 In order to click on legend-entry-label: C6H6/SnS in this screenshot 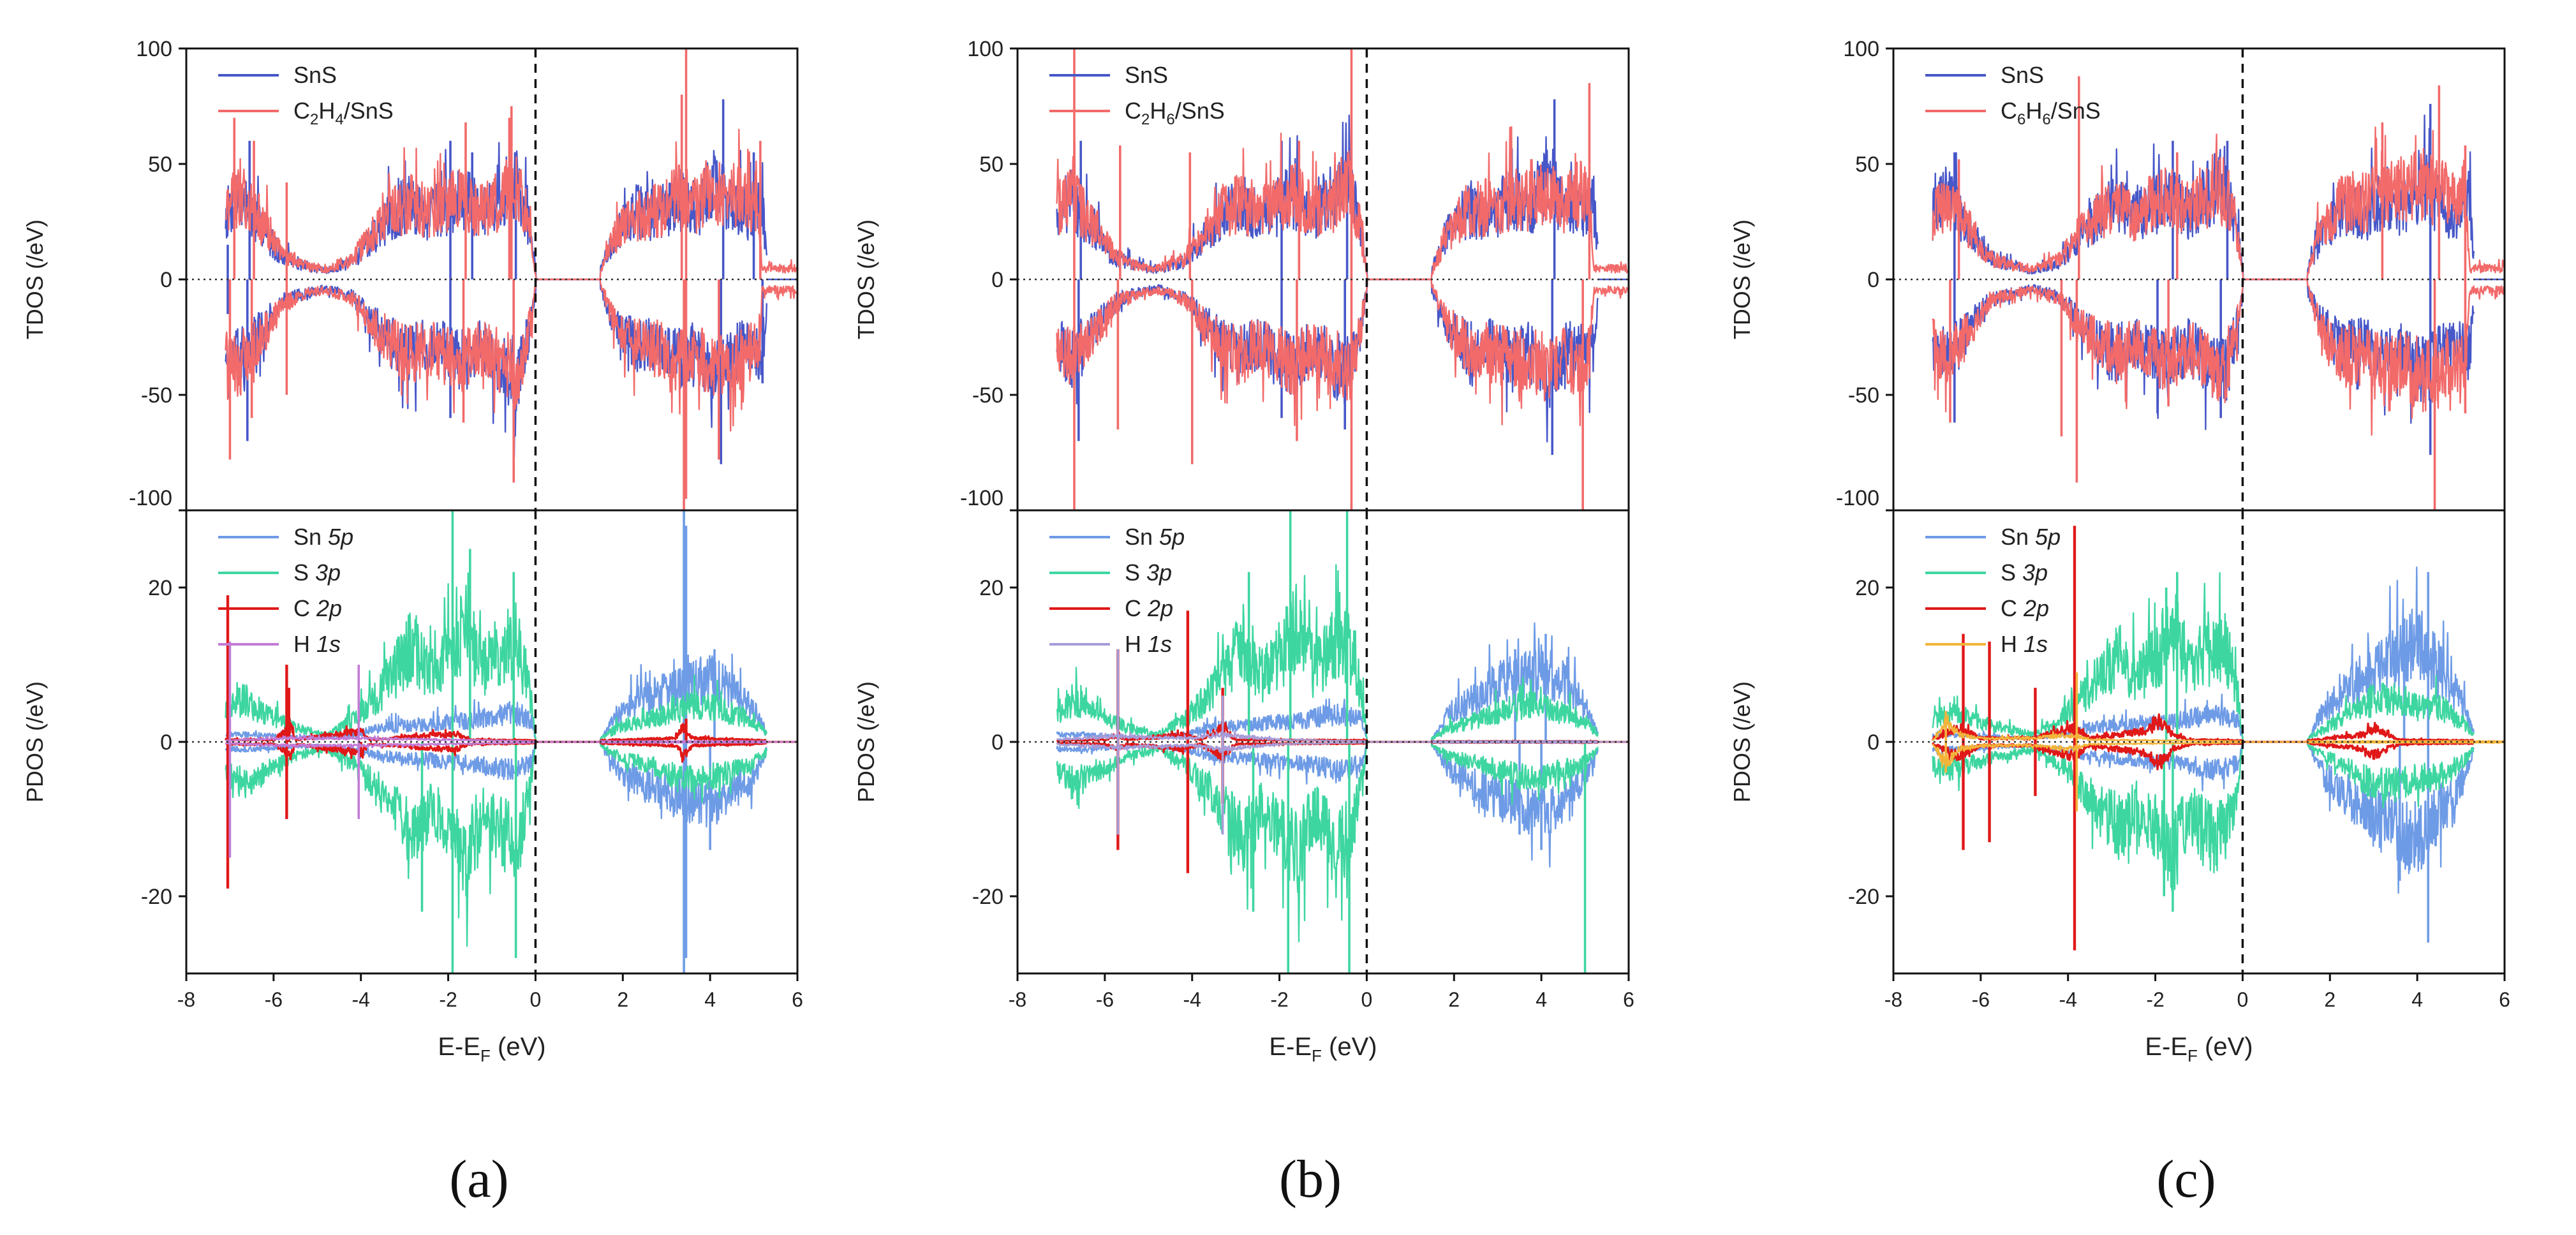, I will do `click(2051, 113)`.